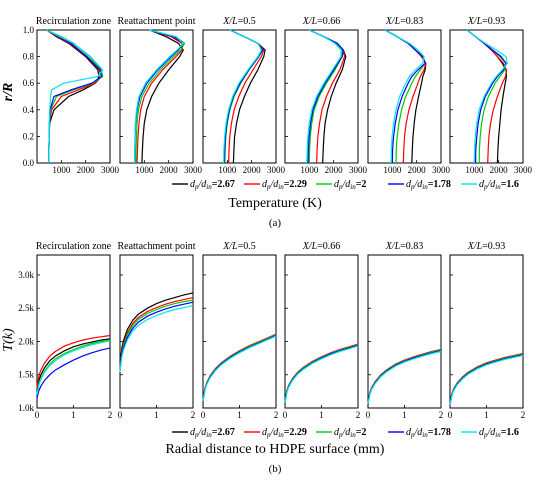 The height and width of the screenshot is (480, 550). What do you see at coordinates (223, 432) in the screenshot?
I see `legend-label-part: =2.67` at bounding box center [223, 432].